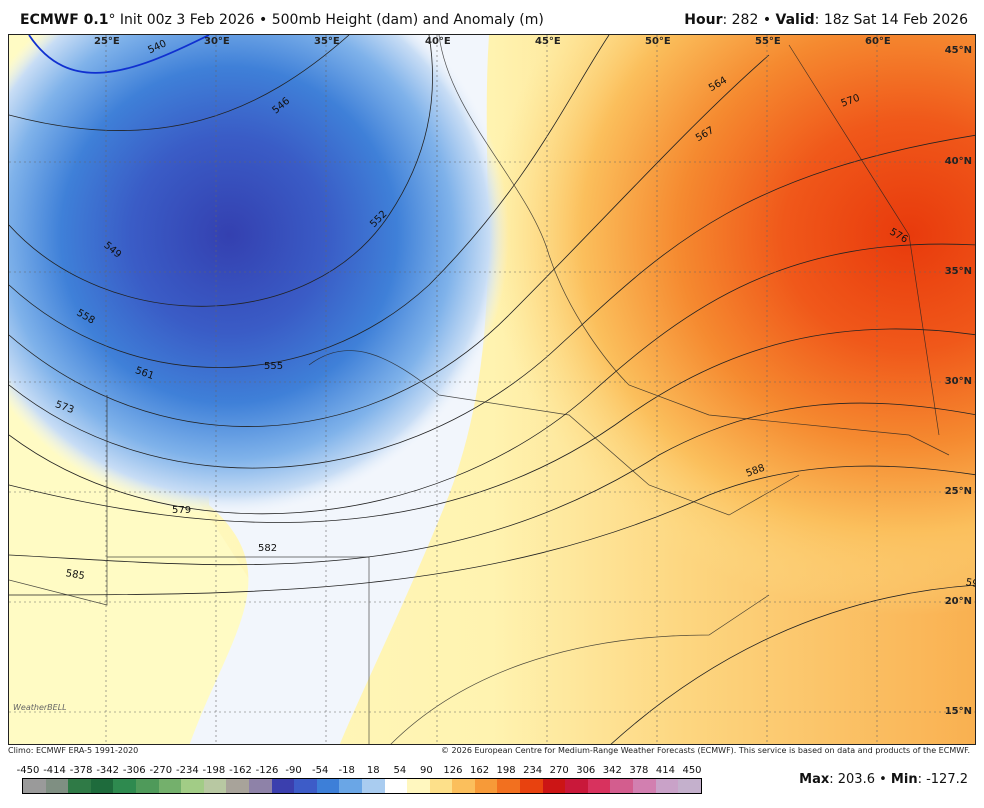  Describe the element at coordinates (768, 41) in the screenshot. I see `longitude-label: 55°E` at that location.